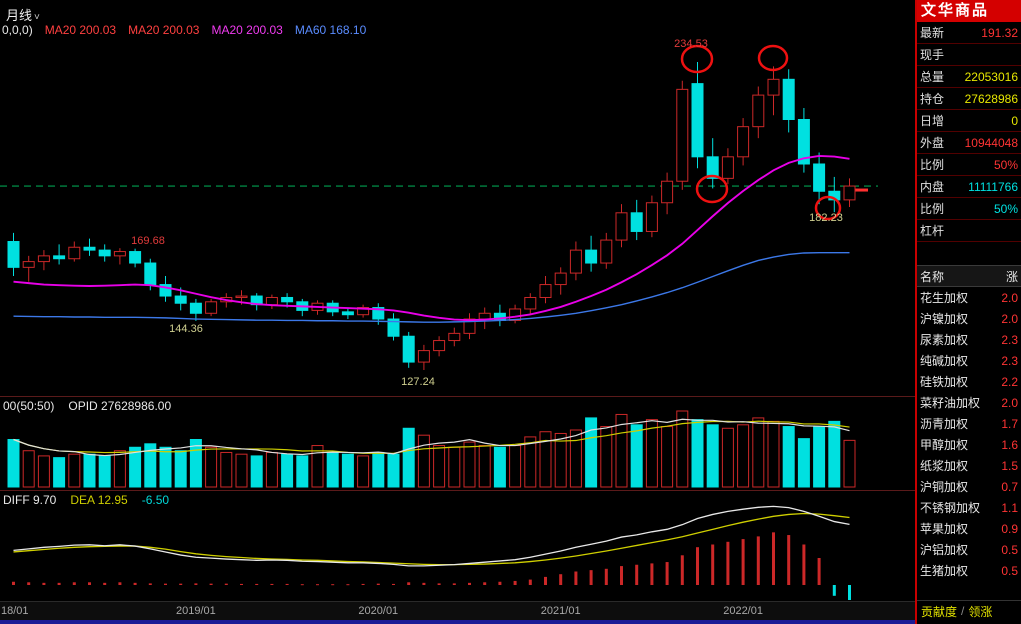 The image size is (1021, 624). What do you see at coordinates (378, 611) in the screenshot?
I see `axis-tick: 2020/01` at bounding box center [378, 611].